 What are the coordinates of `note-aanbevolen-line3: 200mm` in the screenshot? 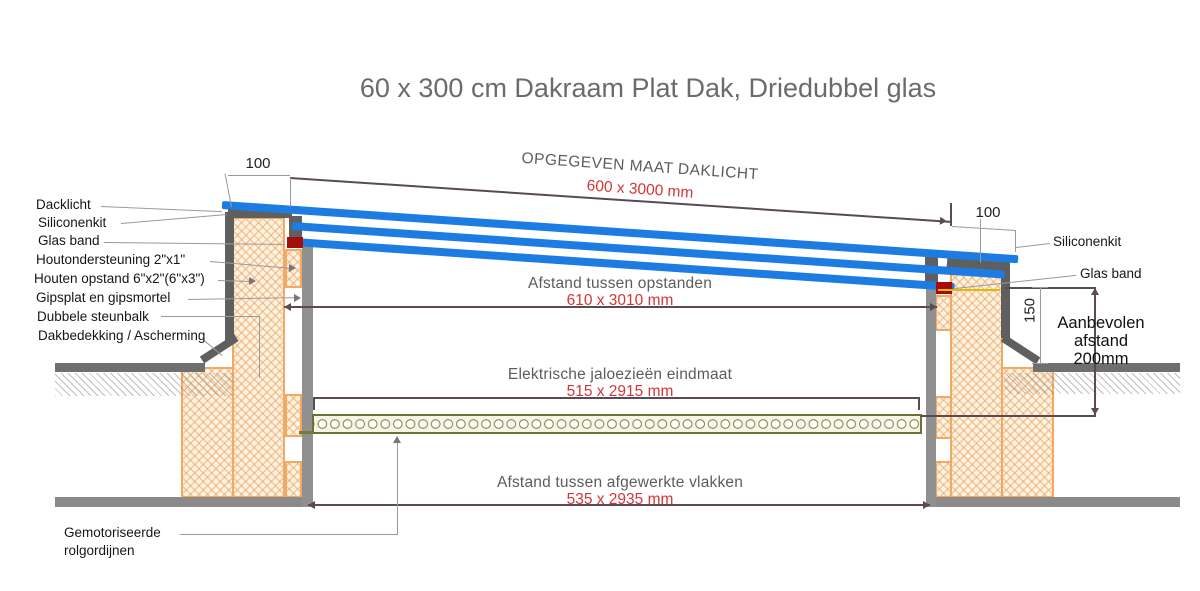 It's located at (1101, 359).